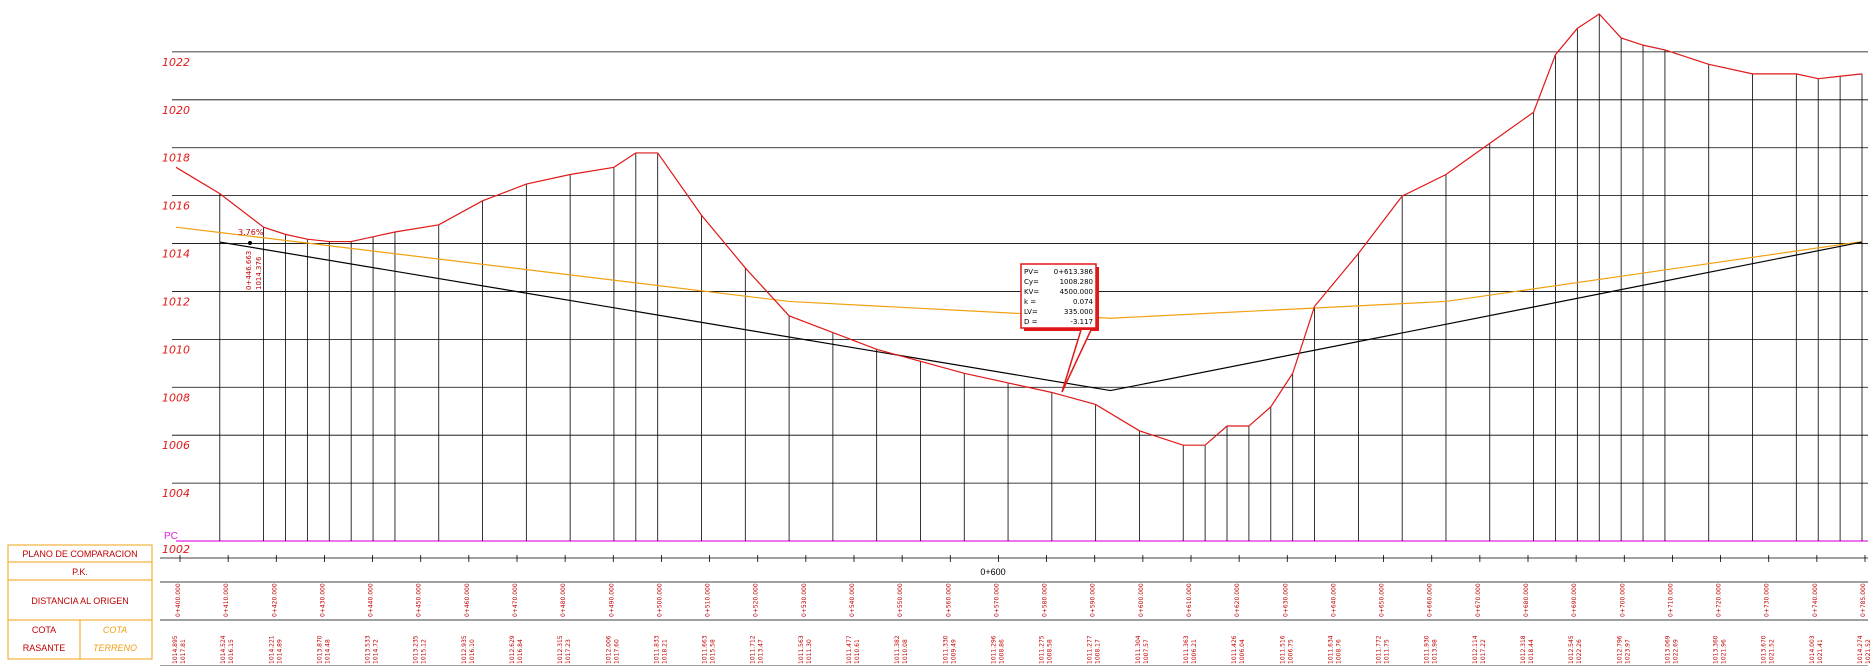 Image resolution: width=1874 pixels, height=666 pixels. I want to click on station-terreno-label: 1007.57, so click(1146, 651).